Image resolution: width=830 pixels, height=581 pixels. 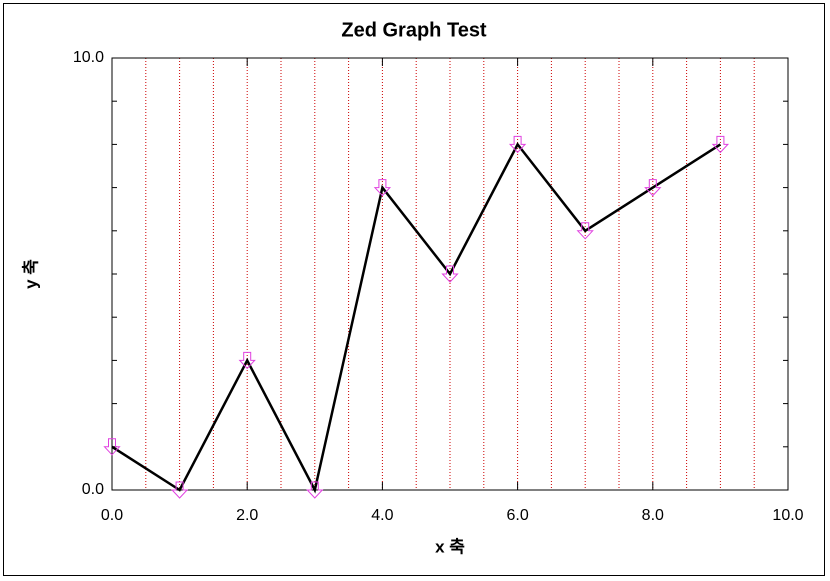 I want to click on y-axis-label: y 축, so click(x=30, y=274).